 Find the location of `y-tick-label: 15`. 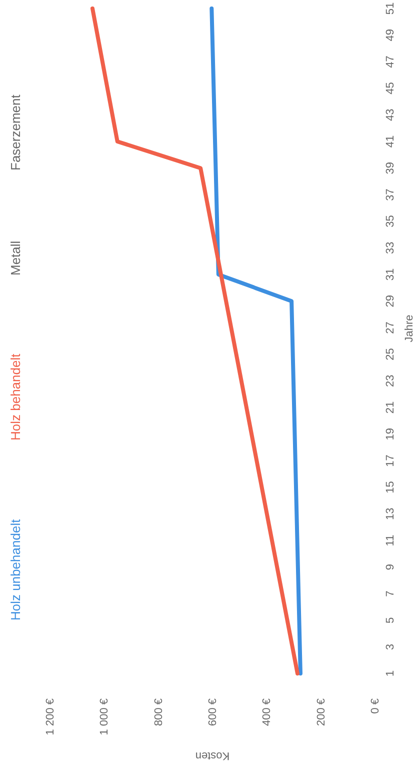

y-tick-label: 15 is located at coordinates (390, 487).